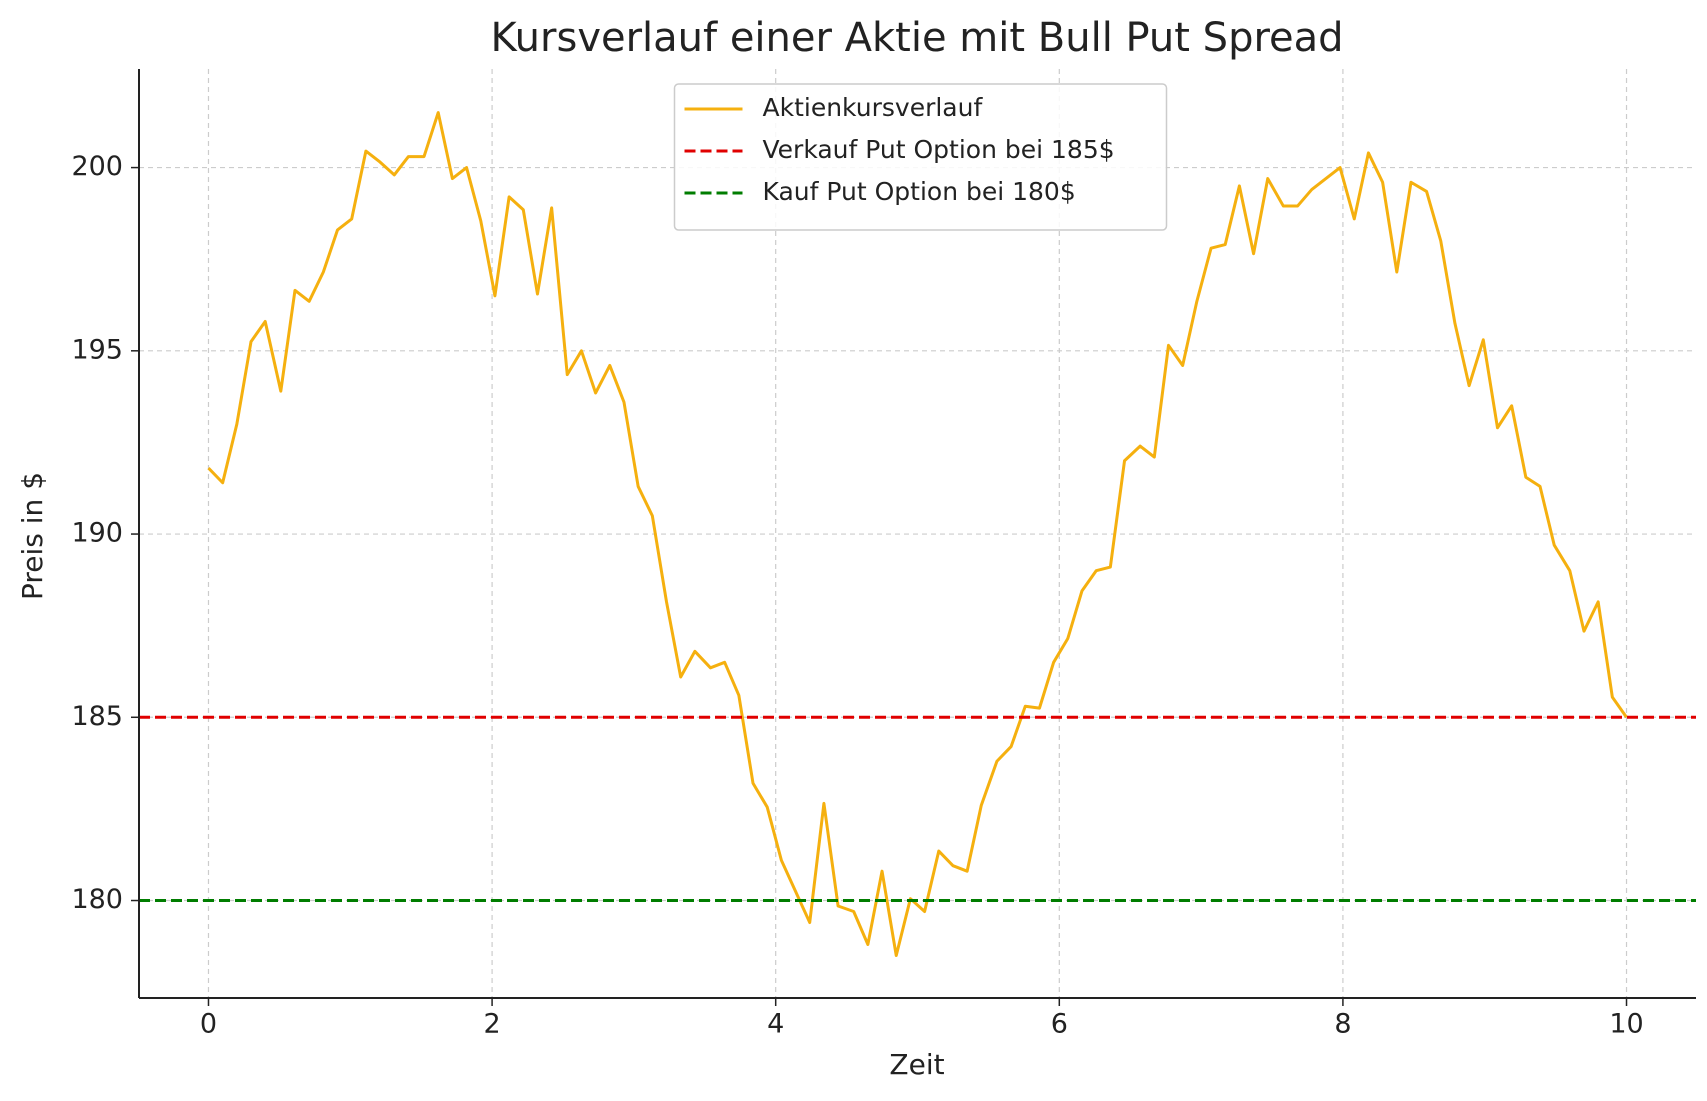 This screenshot has height=1101, width=1707. I want to click on legend-label: Aktienkursverlauf, so click(873, 107).